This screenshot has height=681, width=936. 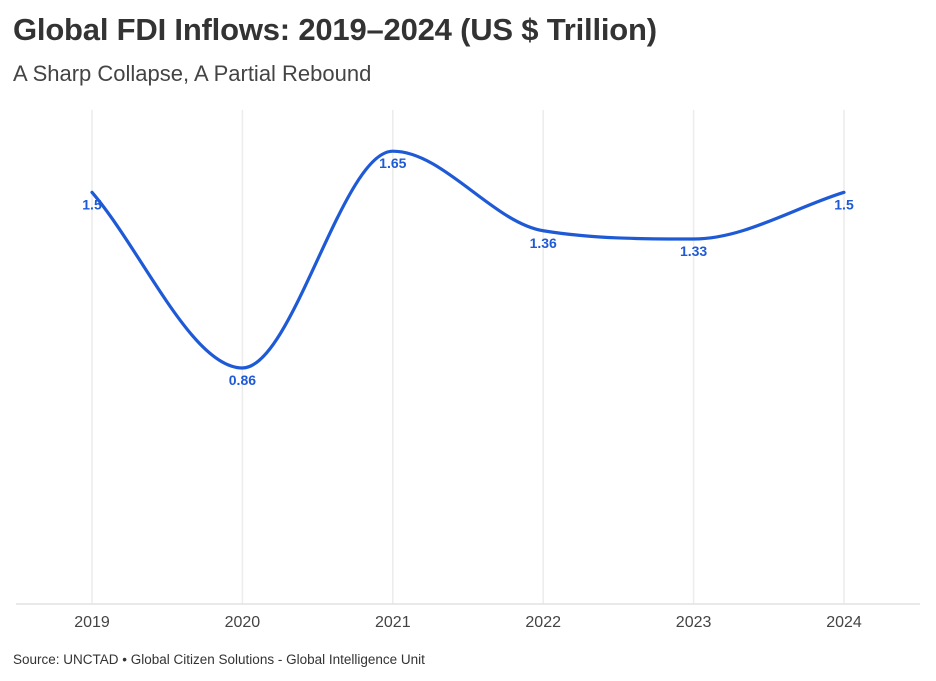 I want to click on data-label: 1.65, so click(x=392, y=163).